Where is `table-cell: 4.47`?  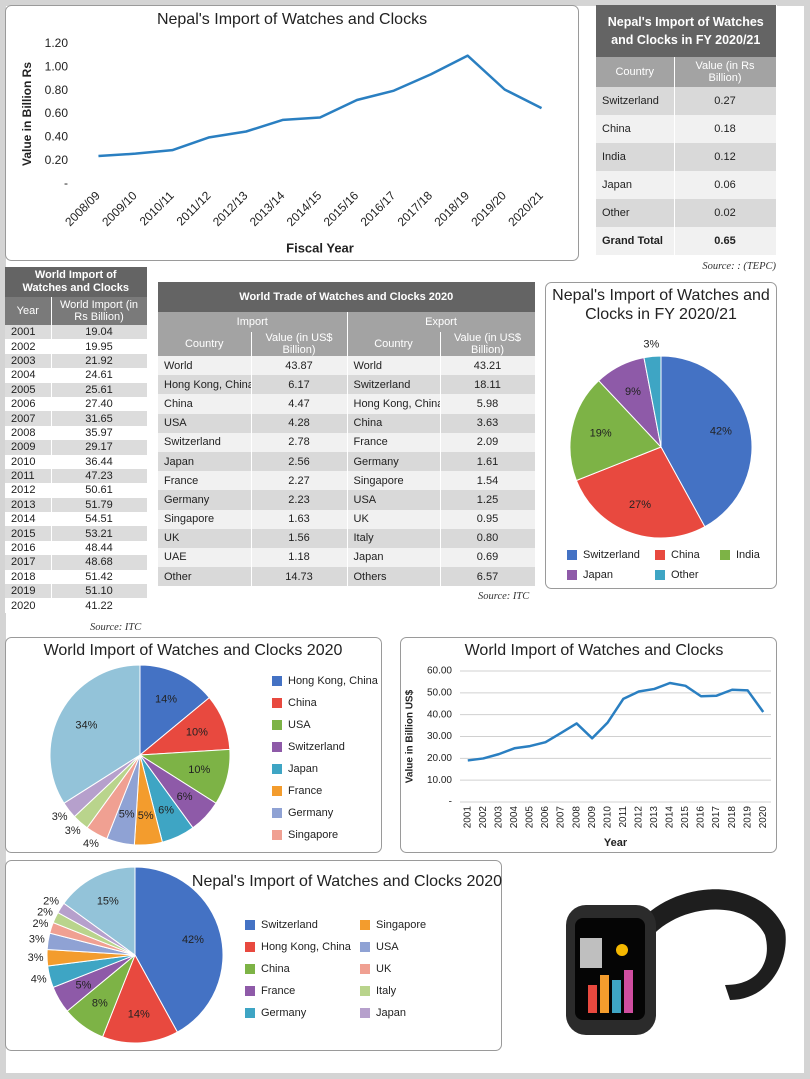 table-cell: 4.47 is located at coordinates (299, 404).